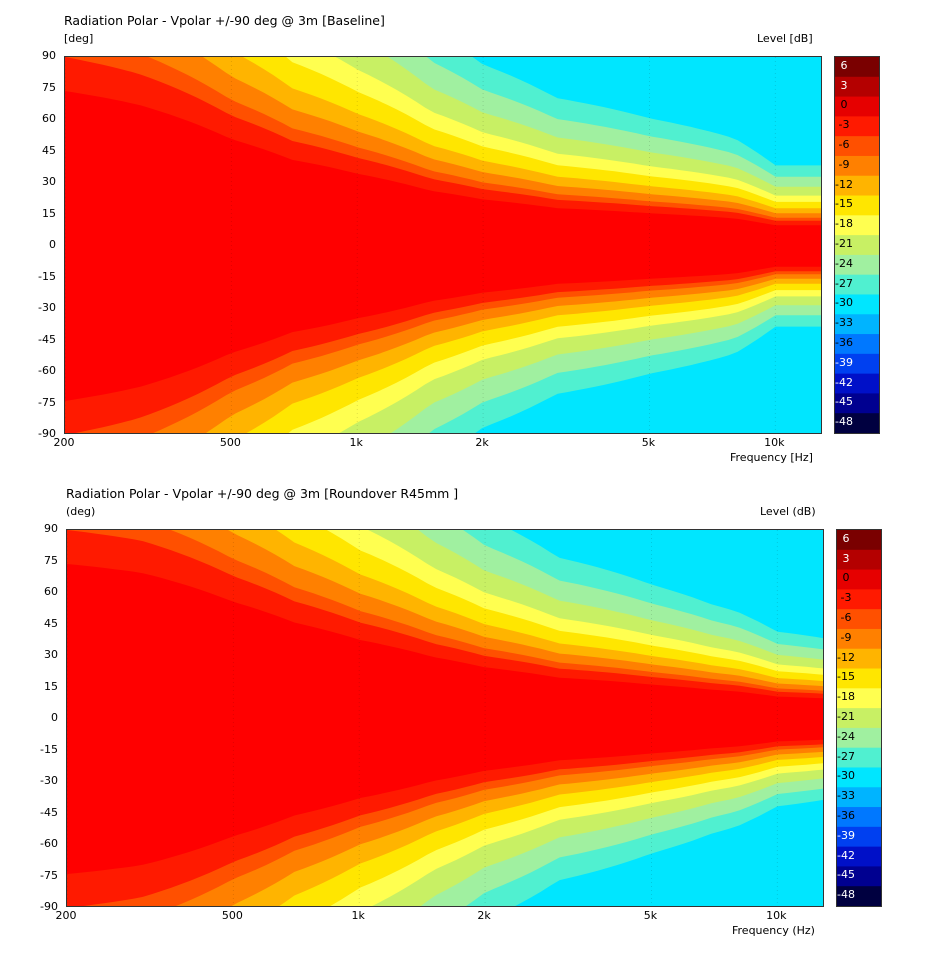  What do you see at coordinates (773, 930) in the screenshot?
I see `x-axis-label: Frequency (Hz)` at bounding box center [773, 930].